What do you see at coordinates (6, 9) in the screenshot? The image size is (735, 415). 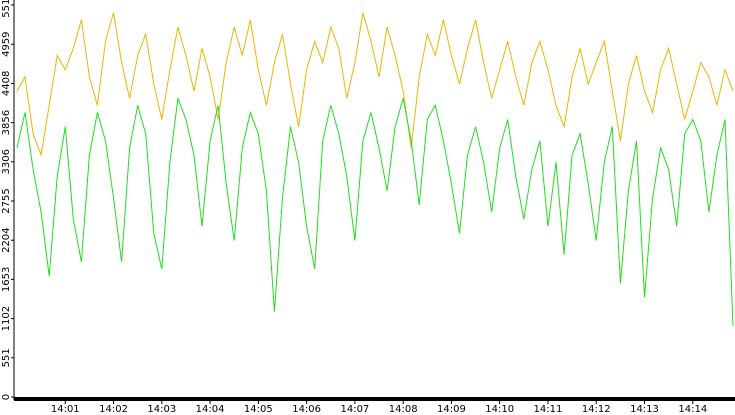 I see `y-tick-label: 5510` at bounding box center [6, 9].